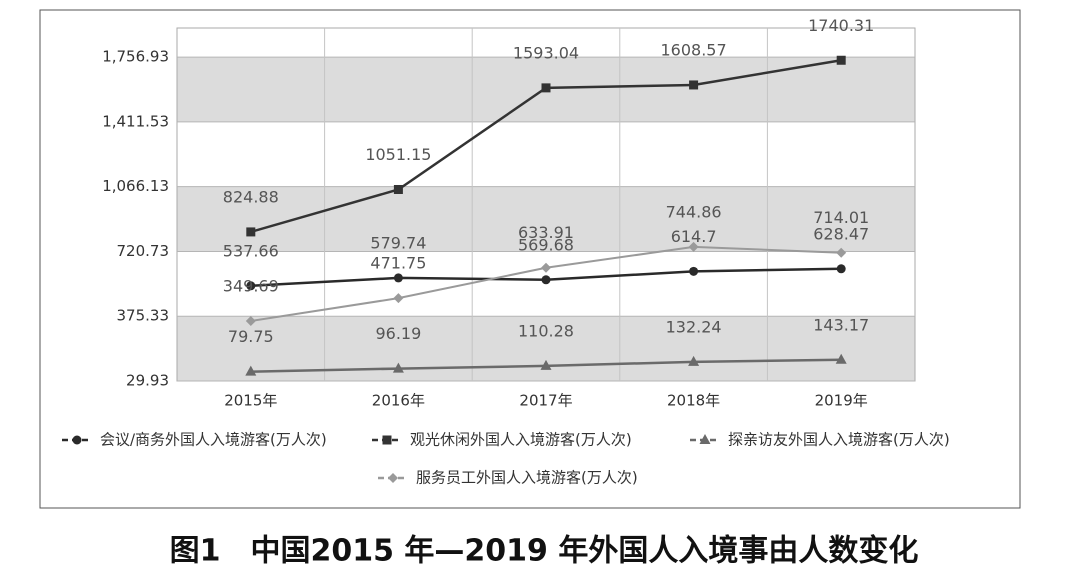  Describe the element at coordinates (841, 217) in the screenshot. I see `data-label: 714.01` at that location.